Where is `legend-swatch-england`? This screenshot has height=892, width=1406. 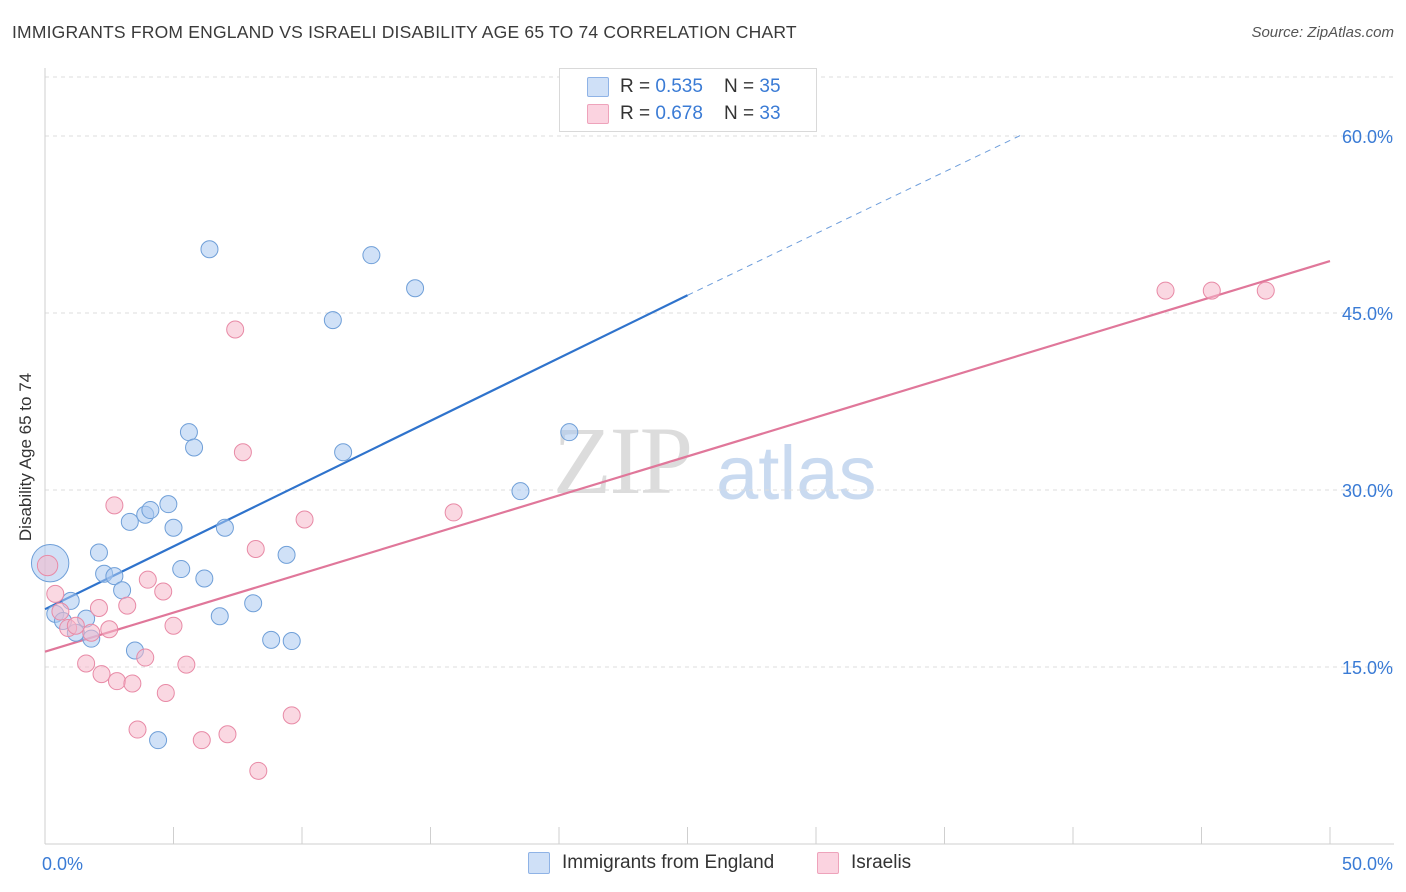 legend-swatch-england is located at coordinates (598, 87).